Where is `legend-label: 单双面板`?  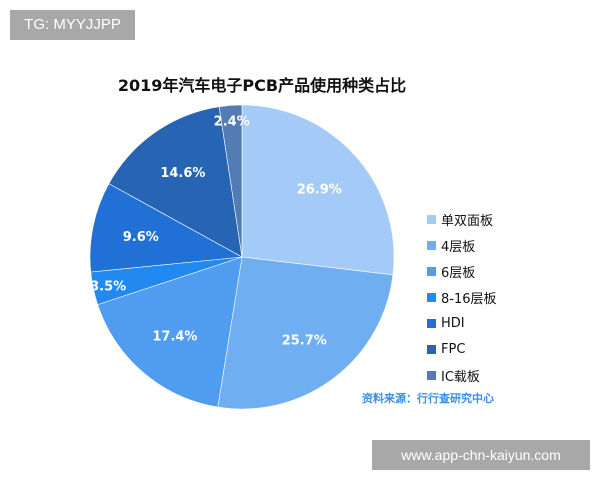 legend-label: 单双面板 is located at coordinates (467, 221).